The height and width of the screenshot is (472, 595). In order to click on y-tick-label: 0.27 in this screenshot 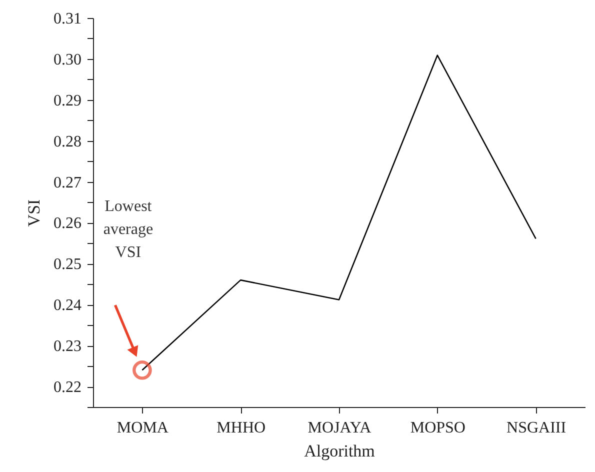, I will do `click(68, 183)`.